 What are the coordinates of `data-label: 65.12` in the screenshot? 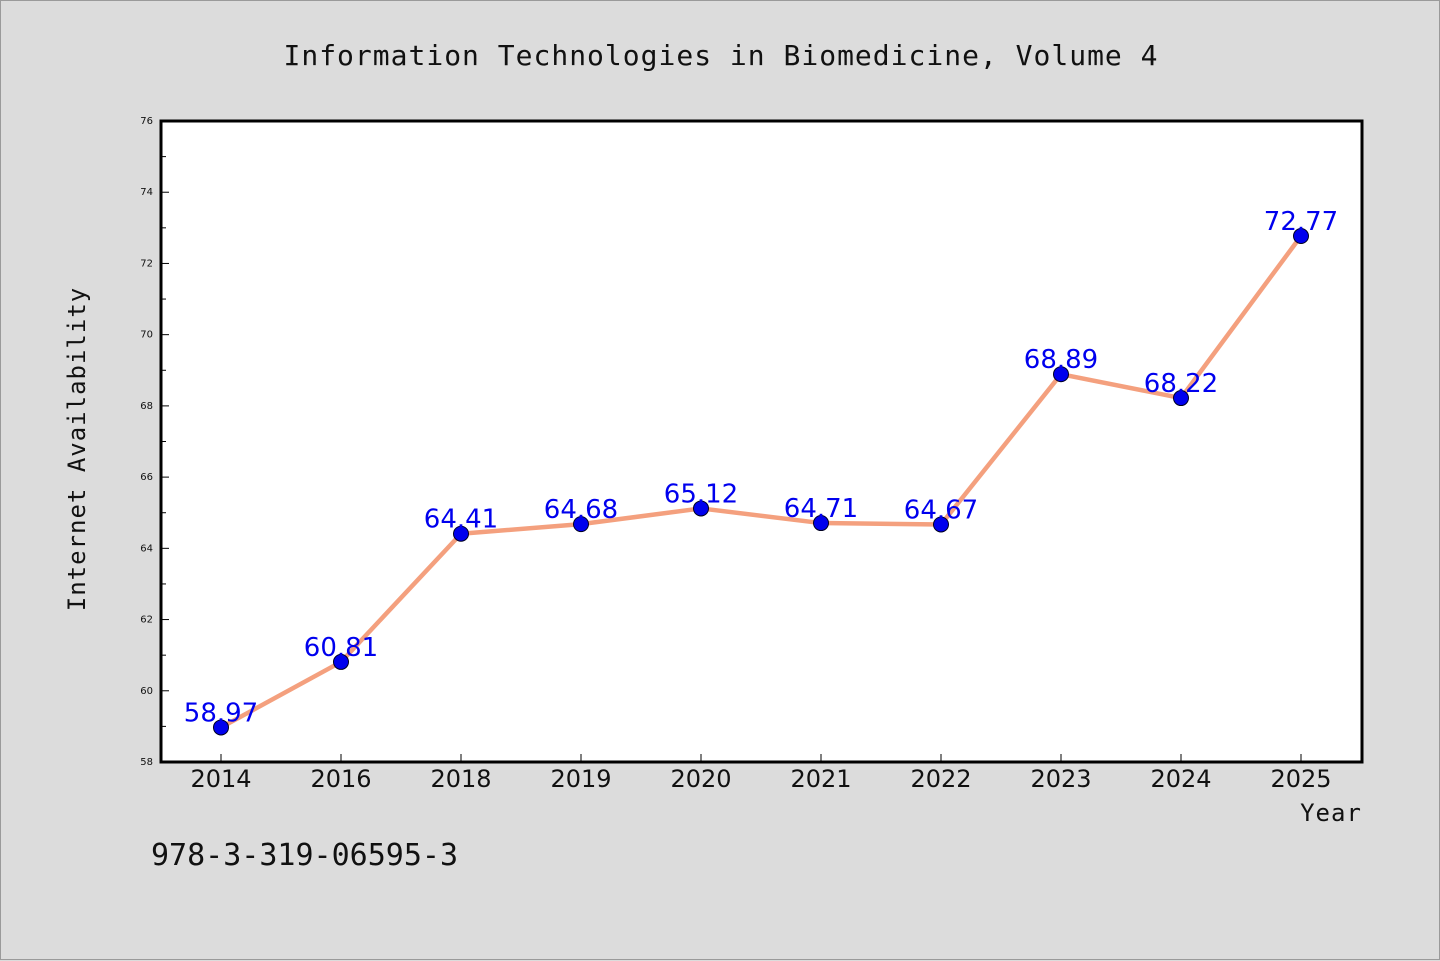 It's located at (701, 494).